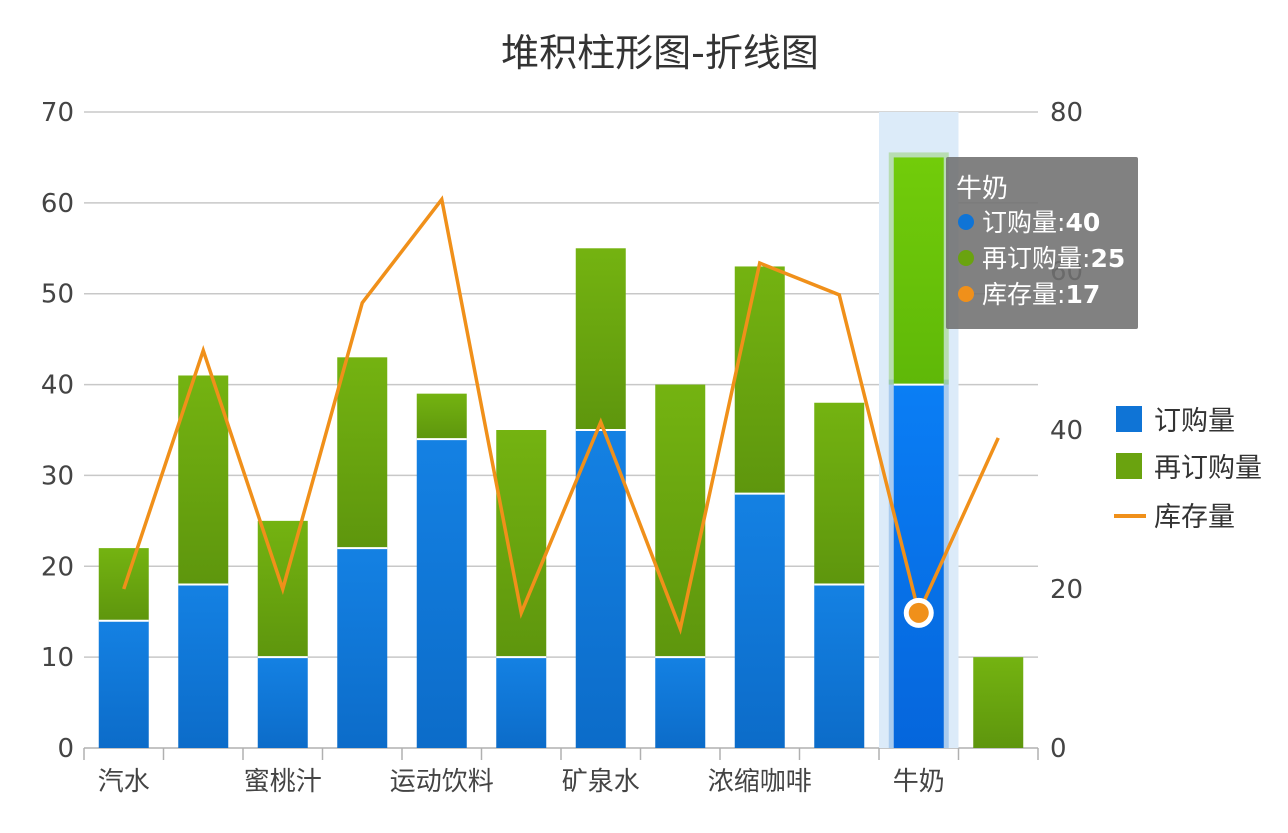 This screenshot has width=1288, height=833. Describe the element at coordinates (57, 658) in the screenshot. I see `y-left-tick-label: 10` at that location.